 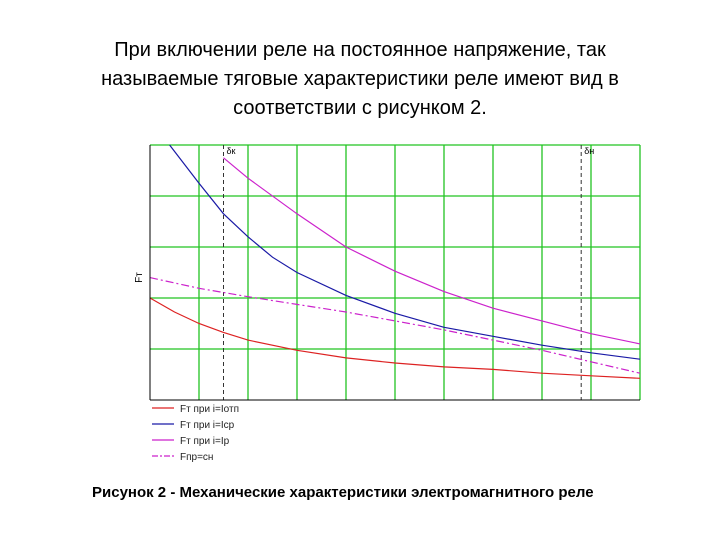 I want to click on marker-label-1: δн, so click(x=589, y=151).